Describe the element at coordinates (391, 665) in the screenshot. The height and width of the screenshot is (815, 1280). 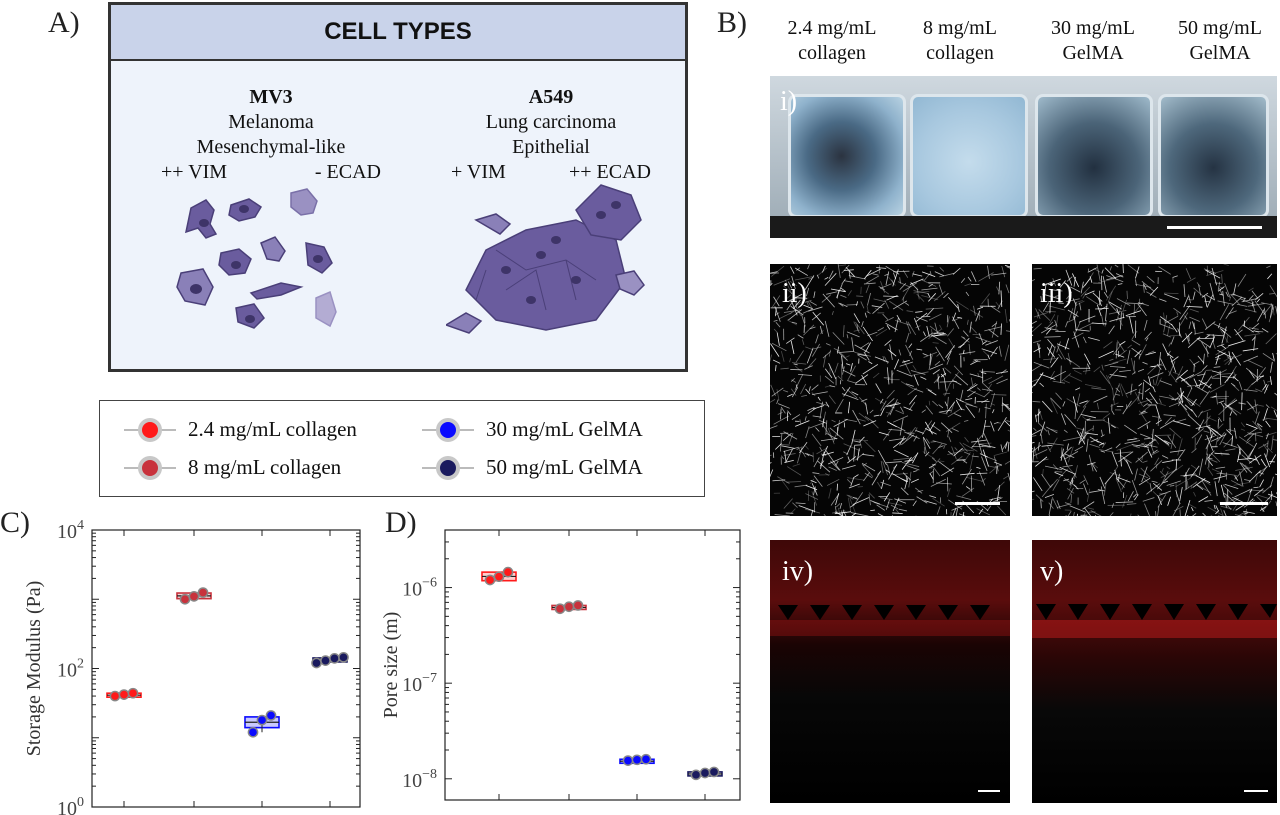
I see `y-axis-label: Pore size (m)` at that location.